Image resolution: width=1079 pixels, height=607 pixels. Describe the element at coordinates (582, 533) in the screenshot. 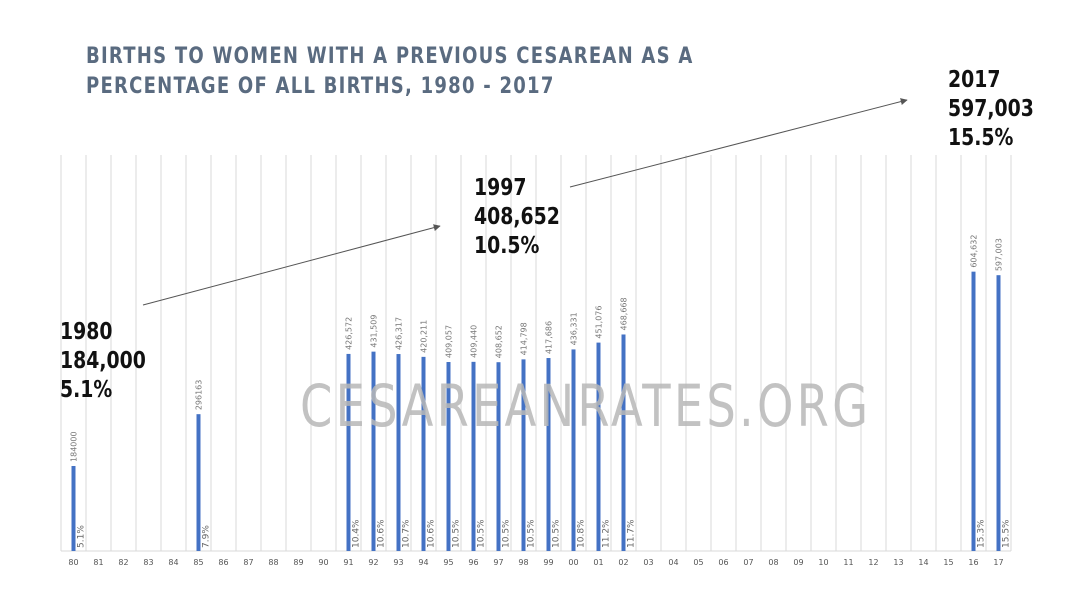

I see `percent-label: 10.8%` at that location.